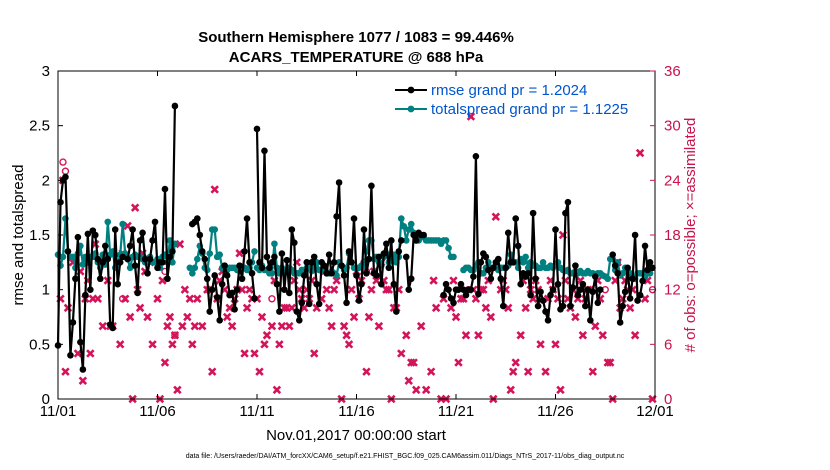  What do you see at coordinates (668, 344) in the screenshot?
I see `y-right-tick-label: 6` at bounding box center [668, 344].